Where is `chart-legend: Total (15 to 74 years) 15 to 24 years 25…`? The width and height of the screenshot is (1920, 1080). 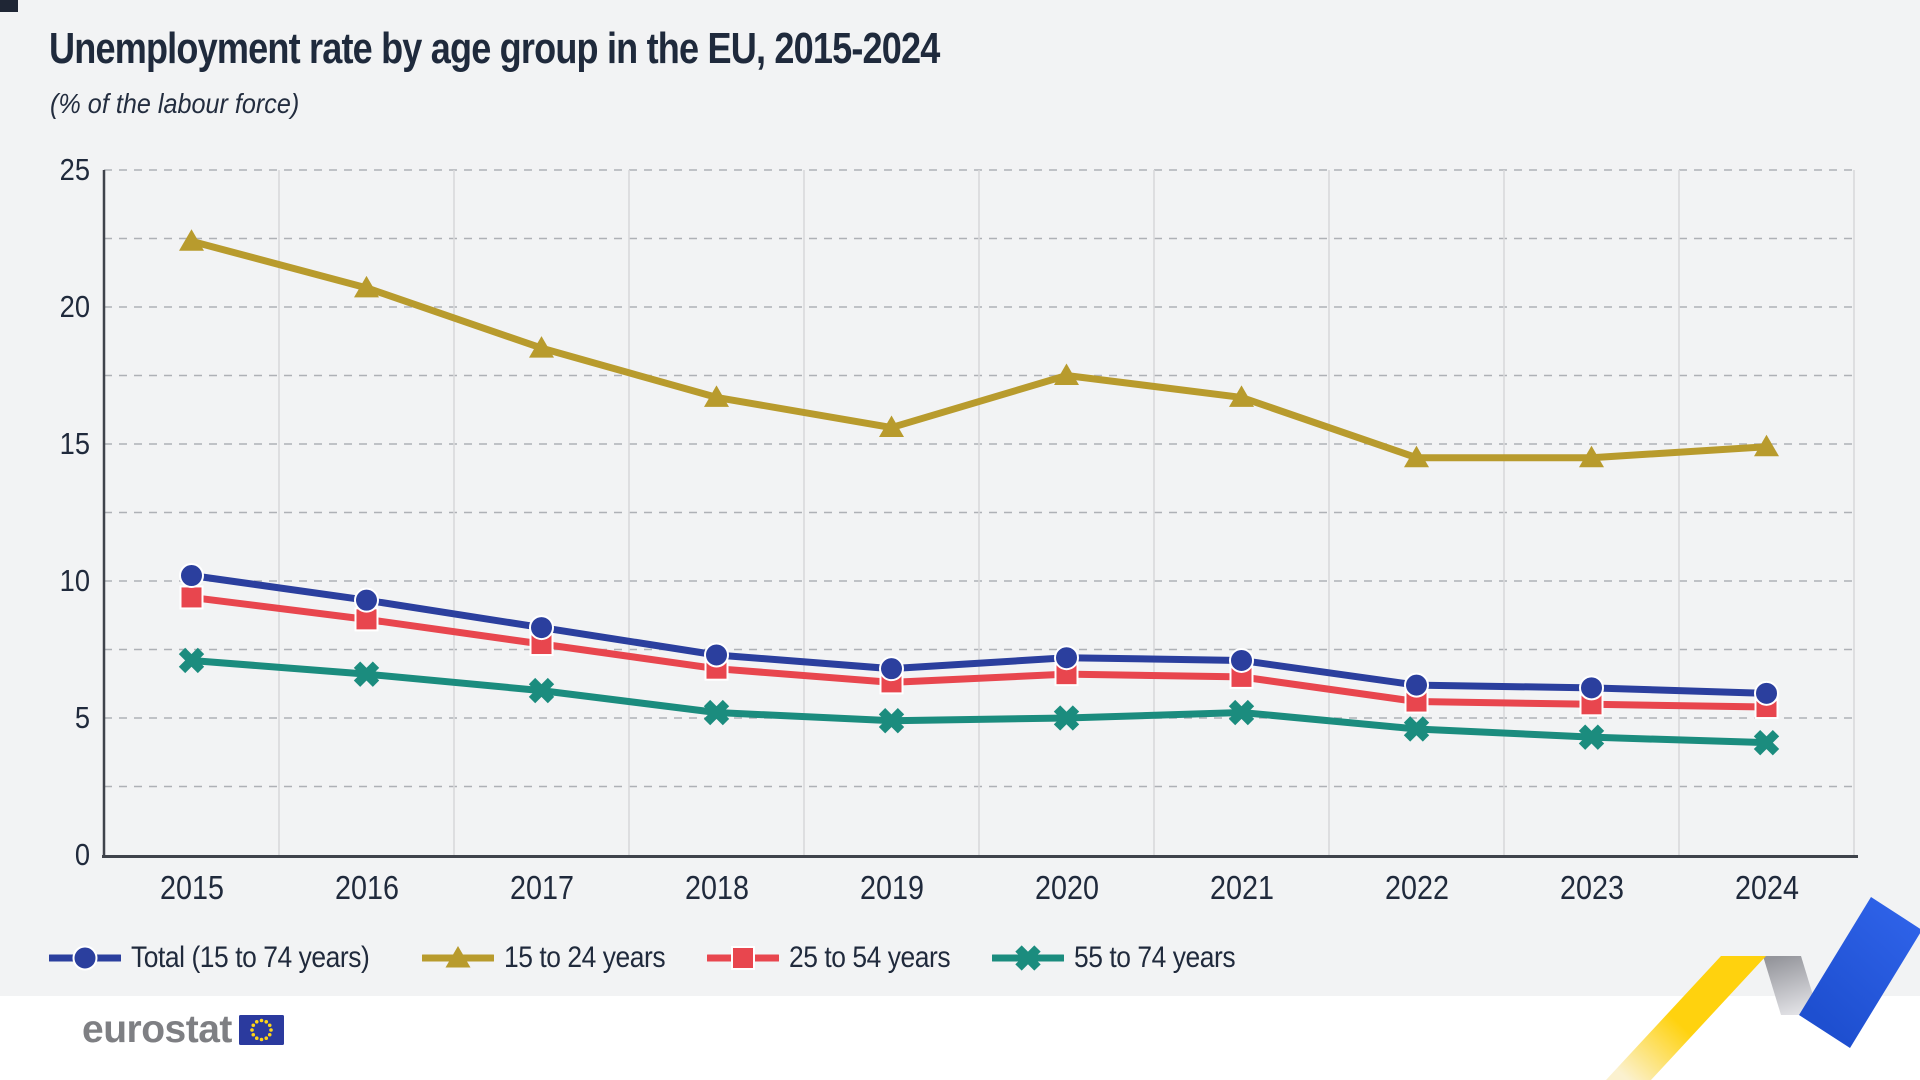
chart-legend: Total (15 to 74 years) 15 to 24 years 25… is located at coordinates (651, 958).